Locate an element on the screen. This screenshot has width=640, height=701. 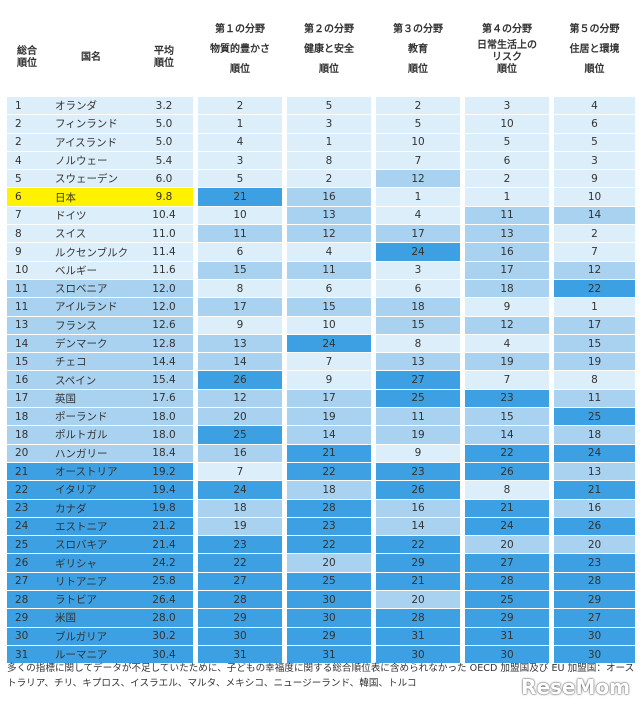
domain-2-rank-cell: 28 is located at coordinates (329, 508).